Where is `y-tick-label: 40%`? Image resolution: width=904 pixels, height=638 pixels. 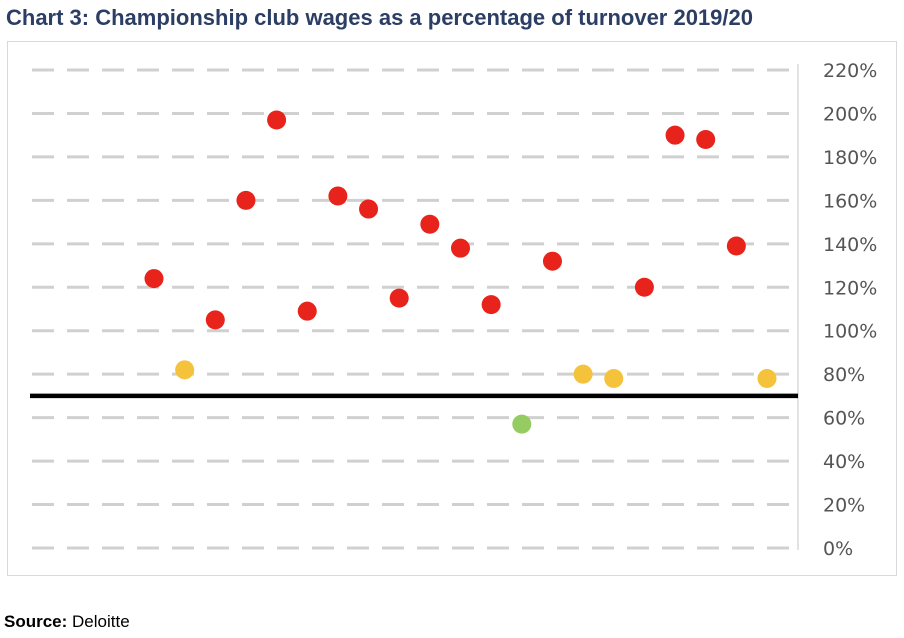
y-tick-label: 40% is located at coordinates (844, 462).